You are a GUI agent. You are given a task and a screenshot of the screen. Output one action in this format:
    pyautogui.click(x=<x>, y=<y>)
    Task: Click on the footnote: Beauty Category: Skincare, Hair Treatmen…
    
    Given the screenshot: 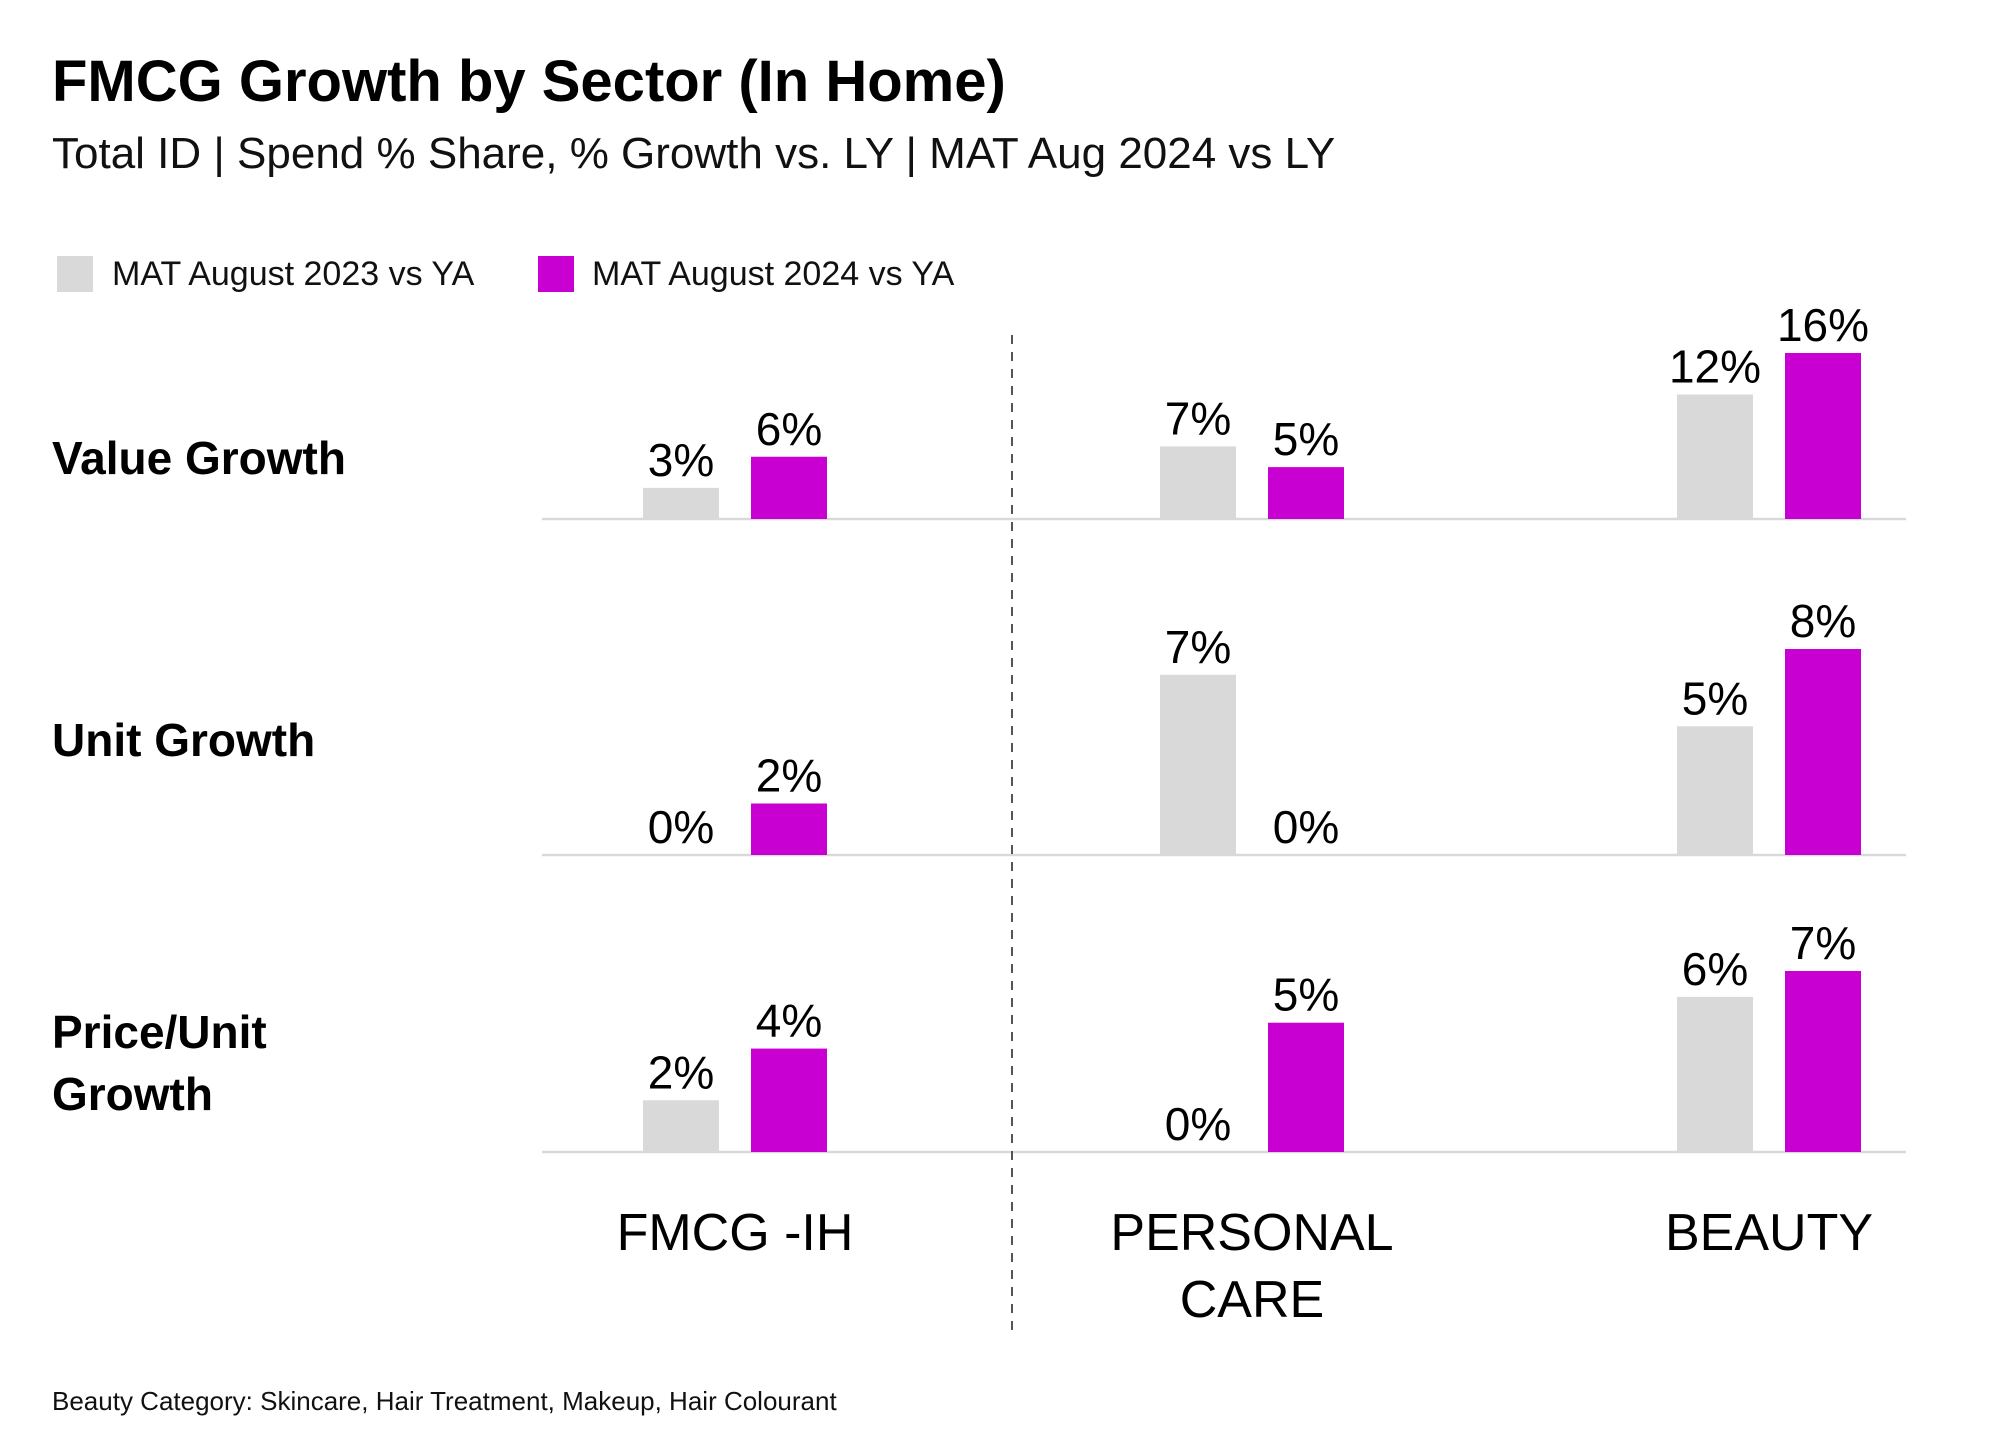 What is the action you would take?
    pyautogui.click(x=444, y=1401)
    